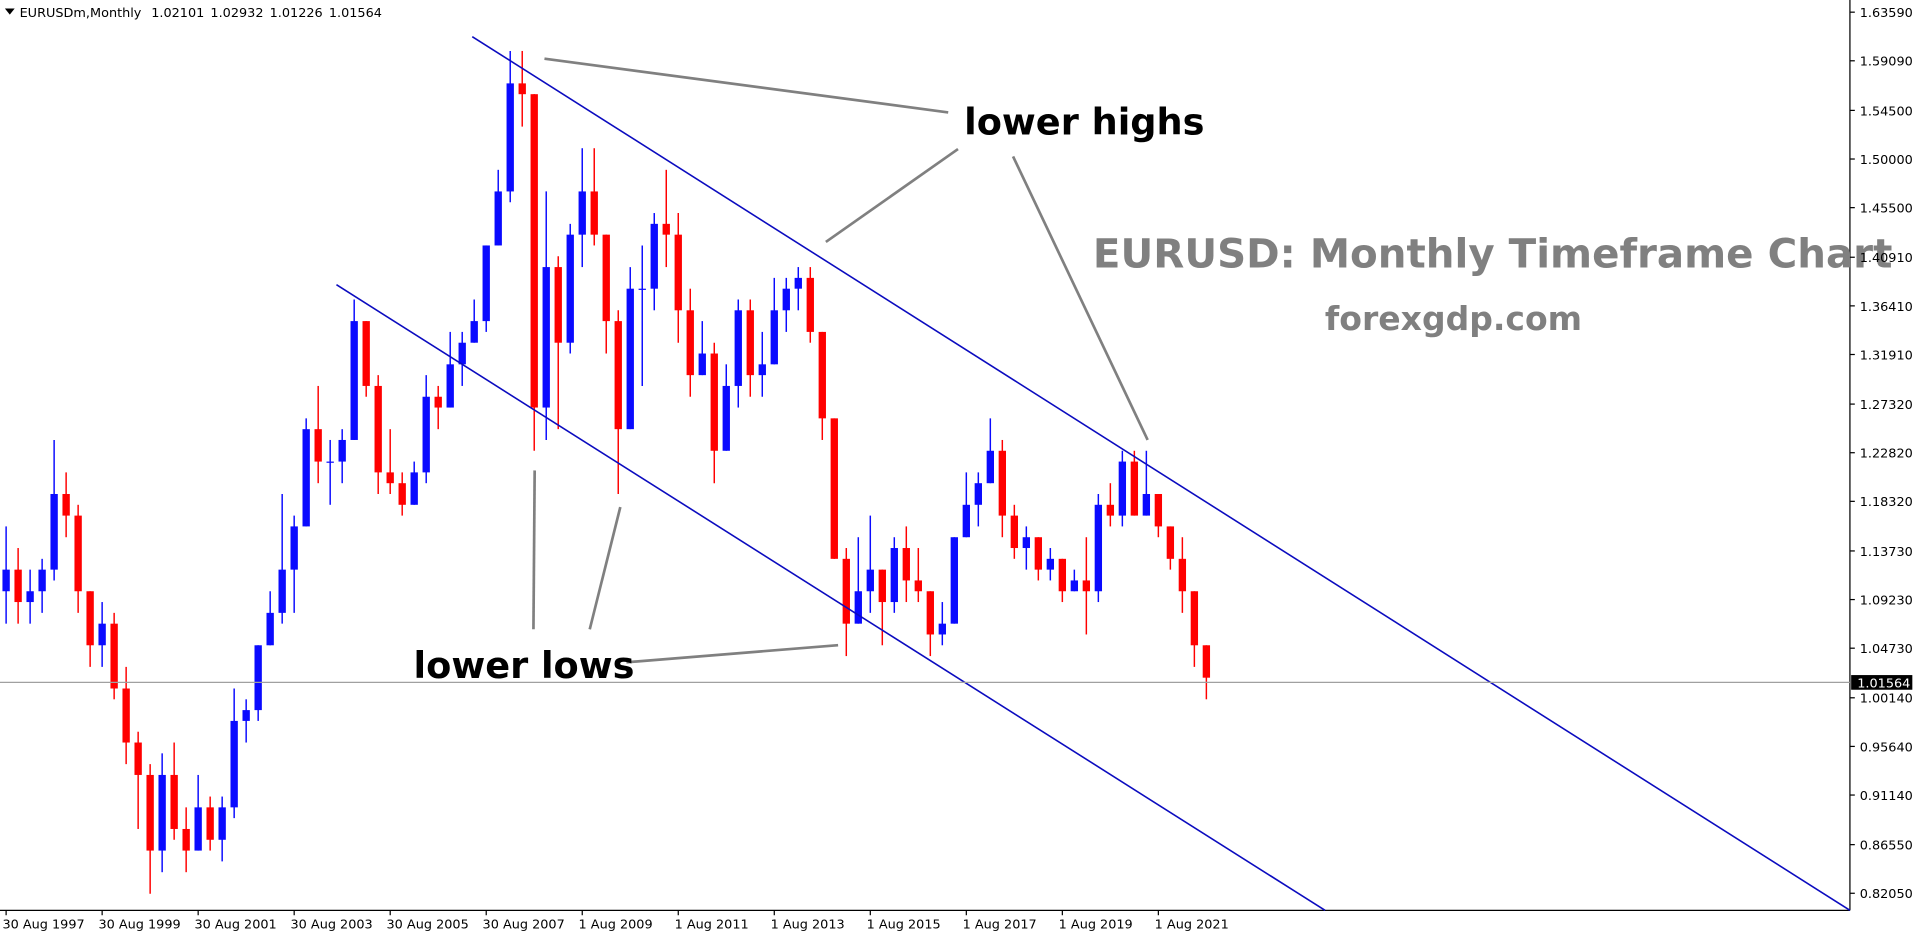 This screenshot has height=936, width=1916. What do you see at coordinates (1886, 355) in the screenshot?
I see `y-tick-label: 1.31910` at bounding box center [1886, 355].